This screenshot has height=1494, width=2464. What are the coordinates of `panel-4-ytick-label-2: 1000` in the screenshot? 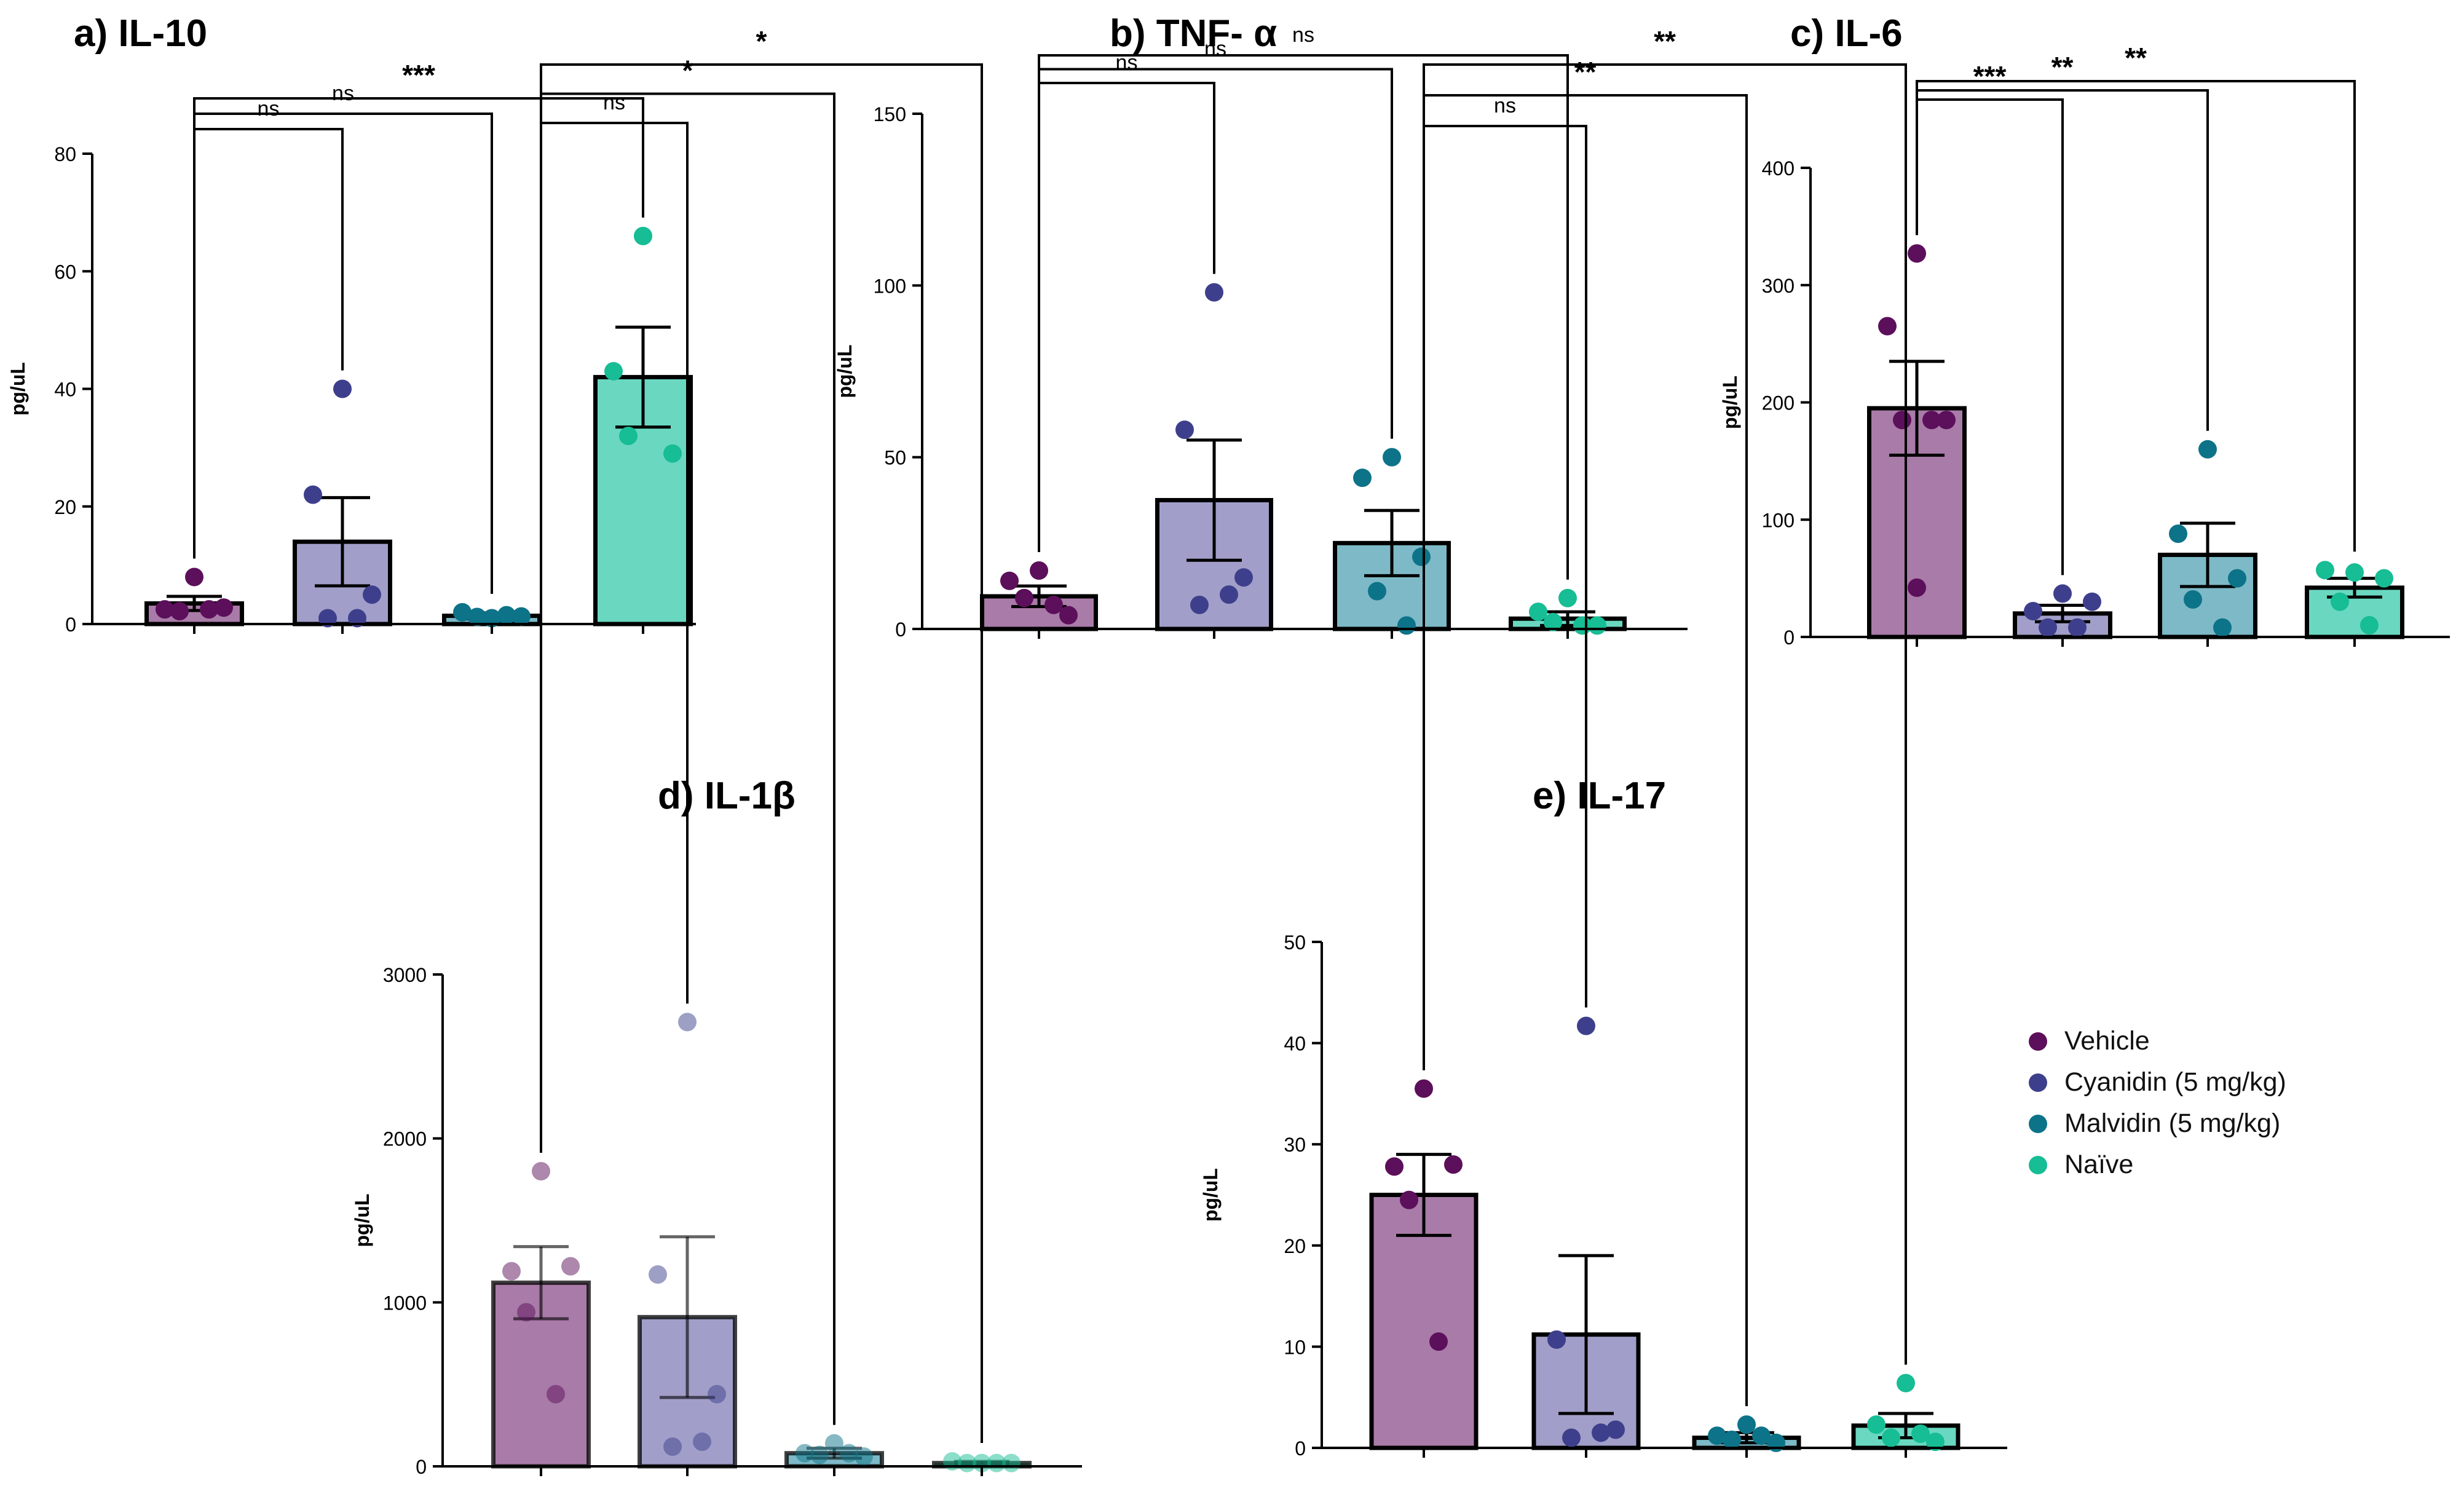 It's located at (405, 1303).